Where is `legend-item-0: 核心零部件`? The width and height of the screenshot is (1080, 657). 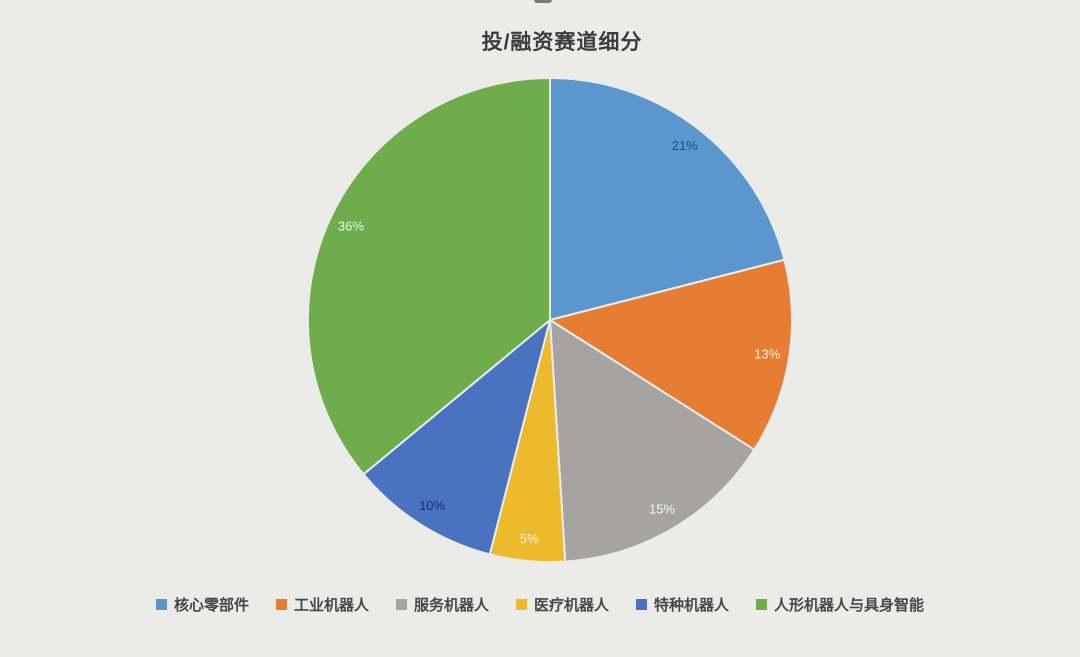
legend-item-0: 核心零部件 is located at coordinates (202, 604).